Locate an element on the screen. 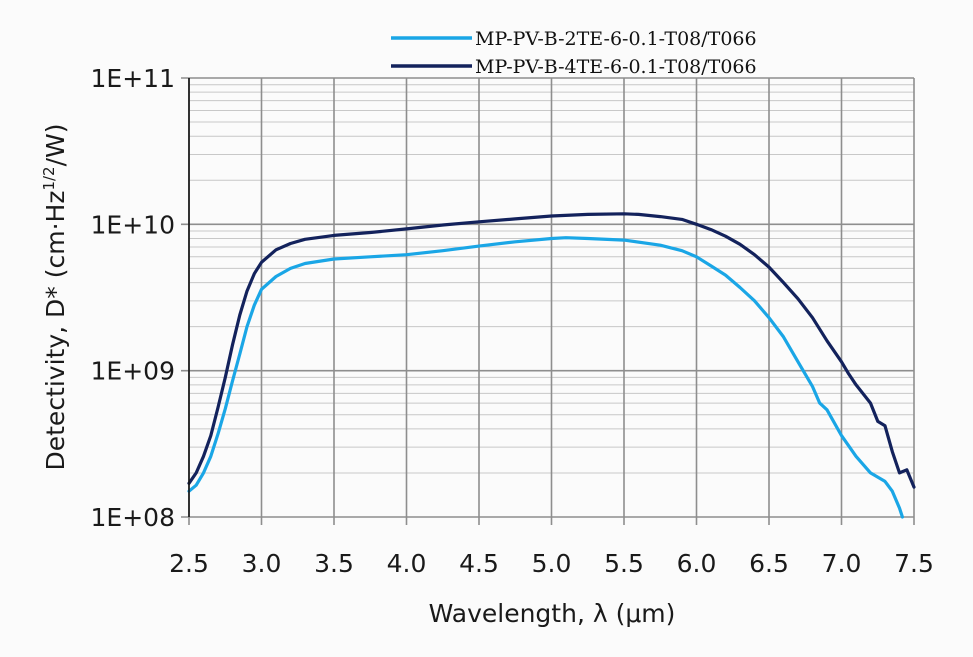  y-tick-label: 1E+09 is located at coordinates (133, 371).